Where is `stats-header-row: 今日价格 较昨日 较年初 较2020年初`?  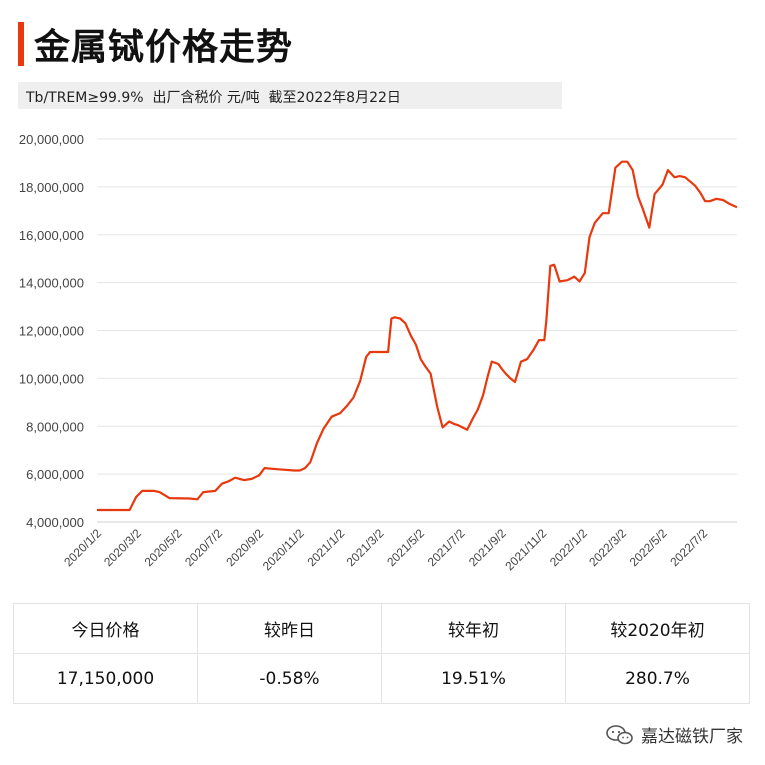
stats-header-row: 今日价格 较昨日 较年初 较2020年初 is located at coordinates (381, 628).